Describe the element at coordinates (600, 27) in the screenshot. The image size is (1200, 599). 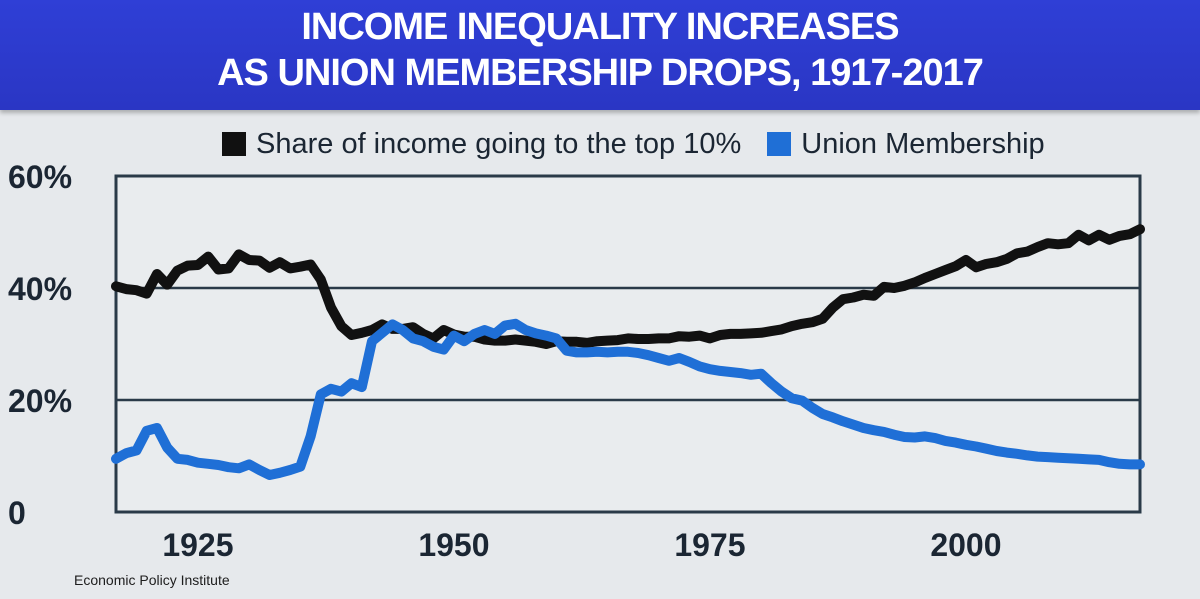
I see `title-line-1: INCOME INEQUALITY INCREASES` at that location.